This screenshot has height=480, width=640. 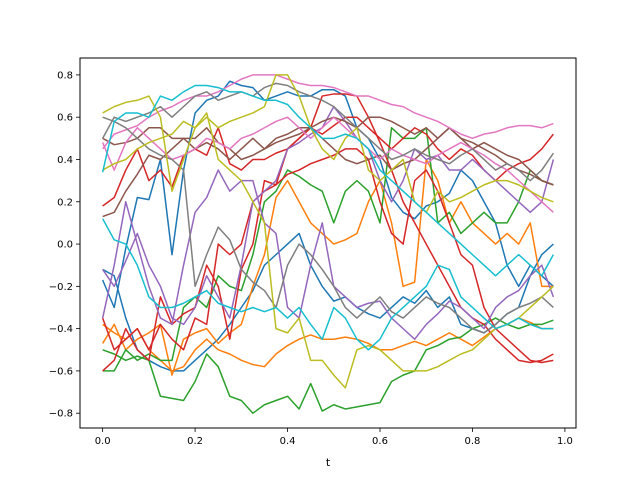 I want to click on y-tick-label: 0.8, so click(x=65, y=75).